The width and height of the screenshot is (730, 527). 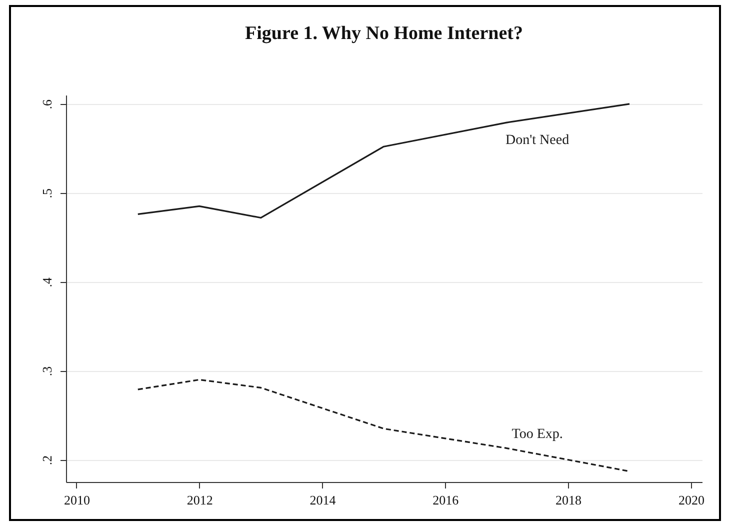 I want to click on x-tick-label: 2018, so click(x=569, y=500).